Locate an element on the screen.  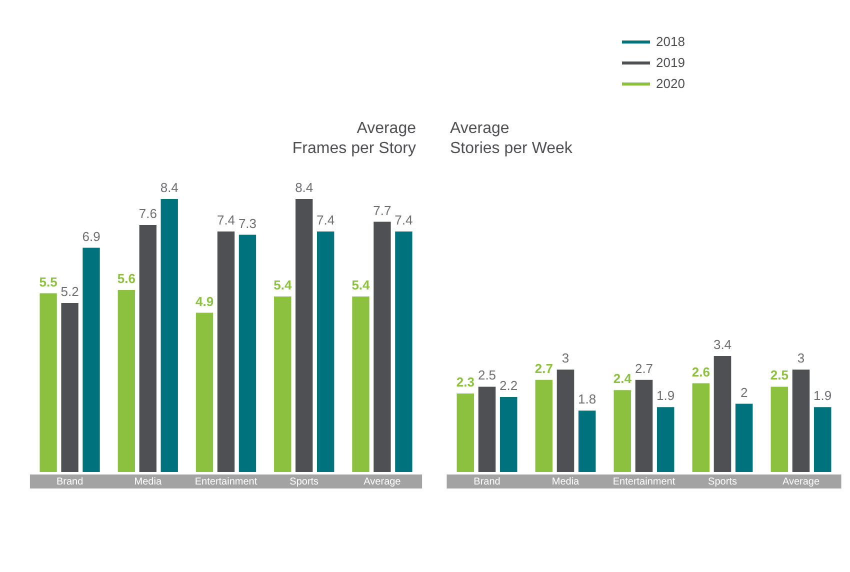
data-label: 4.9 is located at coordinates (204, 301).